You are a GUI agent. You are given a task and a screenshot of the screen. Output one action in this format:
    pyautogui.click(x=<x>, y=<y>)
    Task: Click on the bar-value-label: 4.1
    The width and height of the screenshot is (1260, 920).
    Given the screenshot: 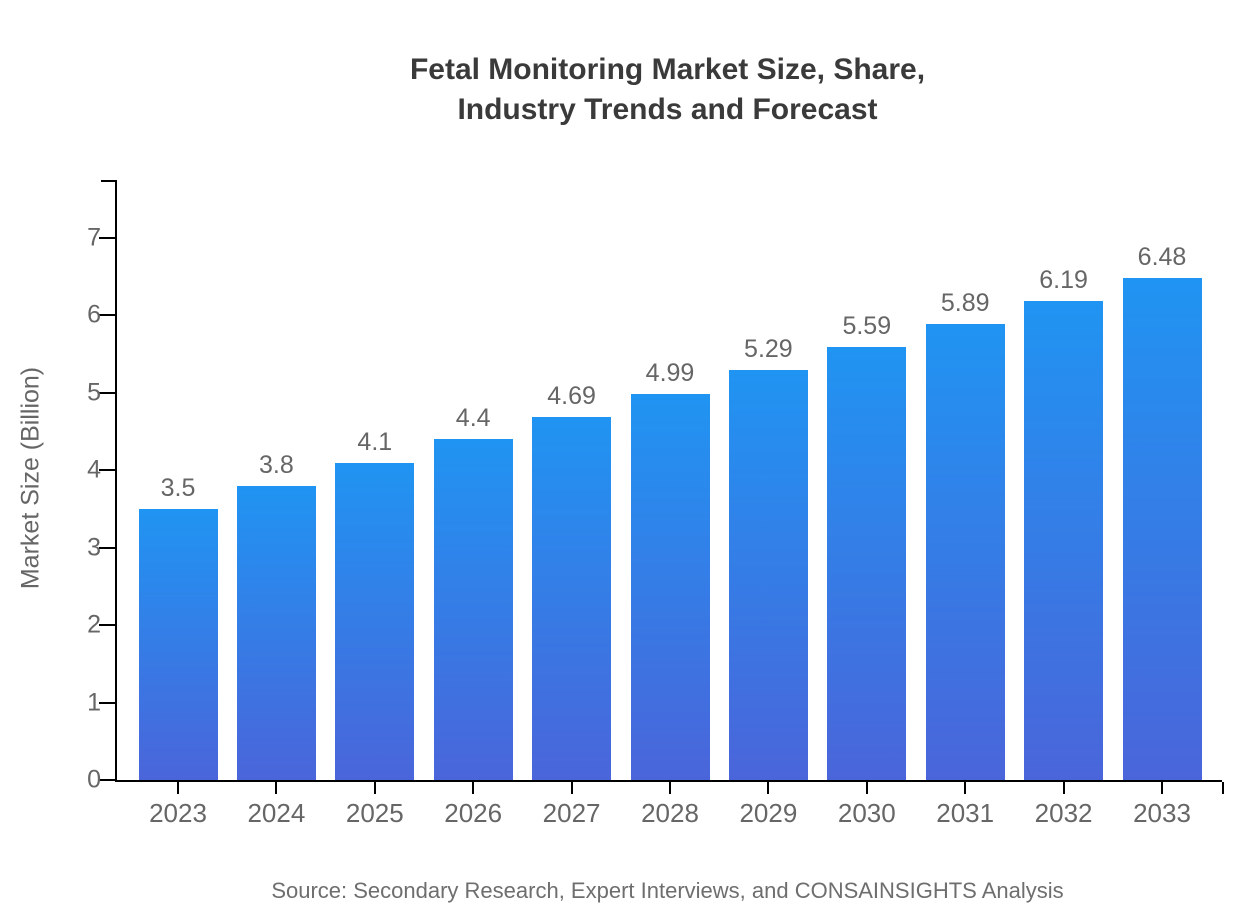 What is the action you would take?
    pyautogui.click(x=375, y=441)
    